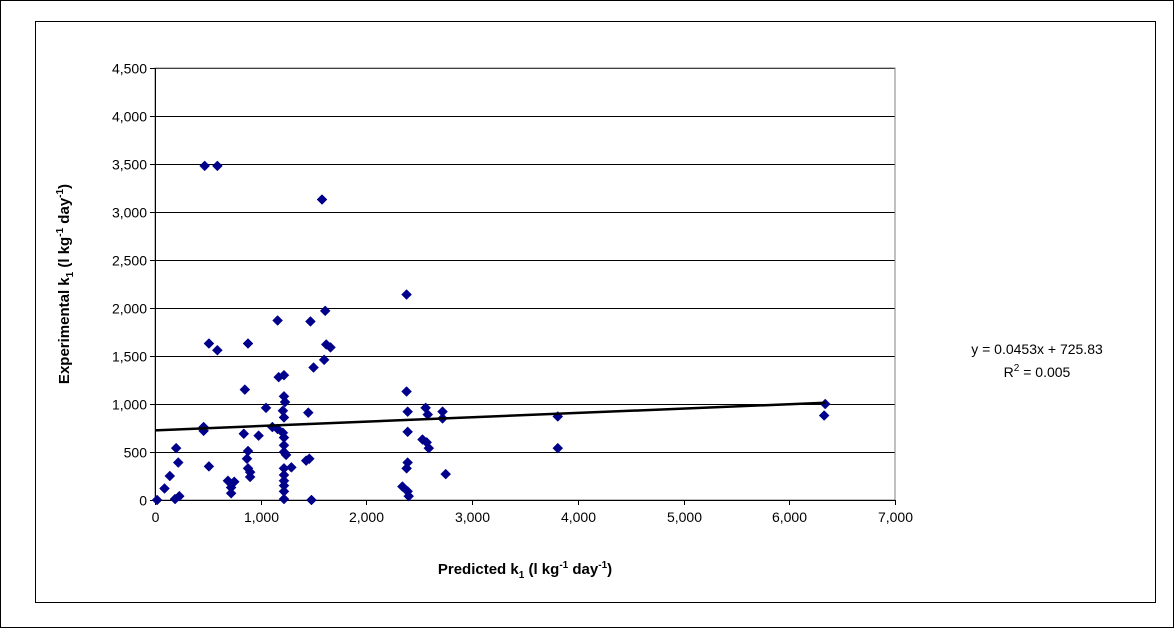  Describe the element at coordinates (129, 357) in the screenshot. I see `y-tick-label: 1,500` at that location.